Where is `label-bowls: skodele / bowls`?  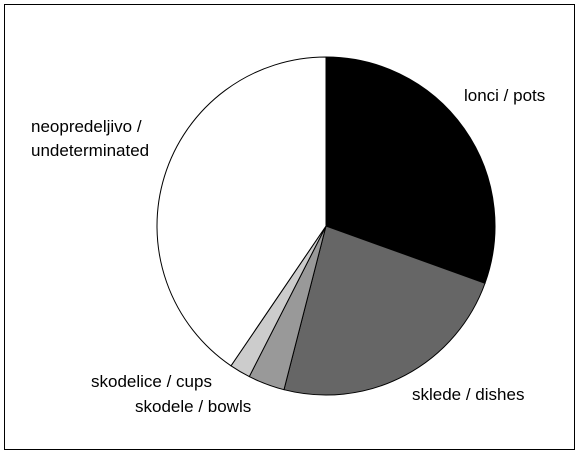 label-bowls: skodele / bowls is located at coordinates (193, 406).